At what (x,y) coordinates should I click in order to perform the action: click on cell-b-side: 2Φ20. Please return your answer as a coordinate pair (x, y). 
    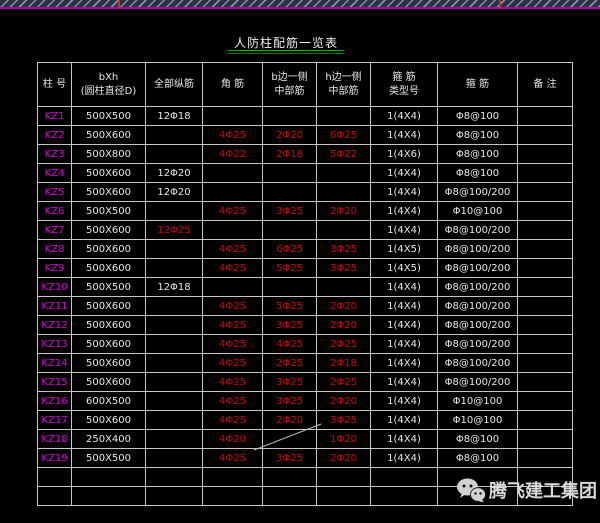
    Looking at the image, I should click on (289, 420).